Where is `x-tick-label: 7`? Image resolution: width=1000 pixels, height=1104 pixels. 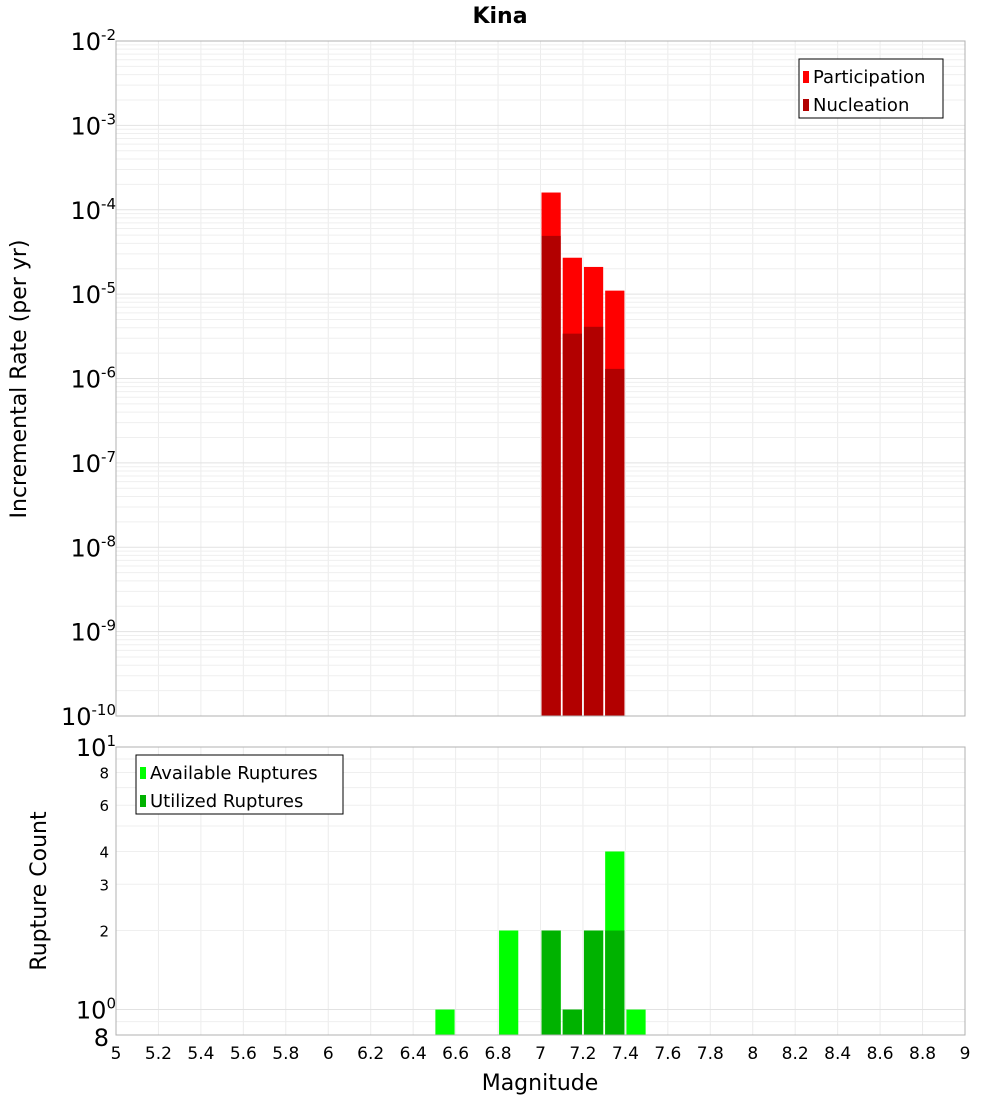 x-tick-label: 7 is located at coordinates (540, 1054).